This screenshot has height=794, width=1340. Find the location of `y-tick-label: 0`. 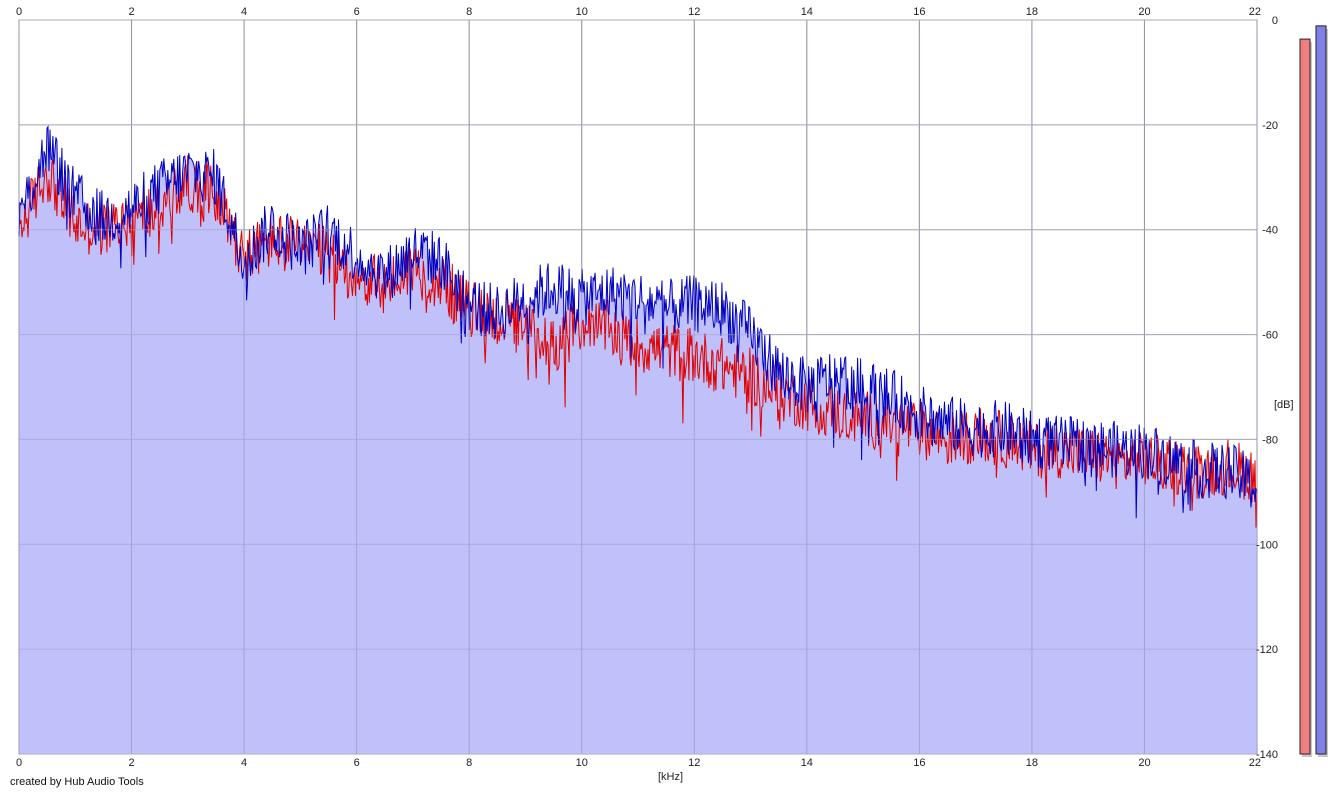

y-tick-label: 0 is located at coordinates (1275, 21).